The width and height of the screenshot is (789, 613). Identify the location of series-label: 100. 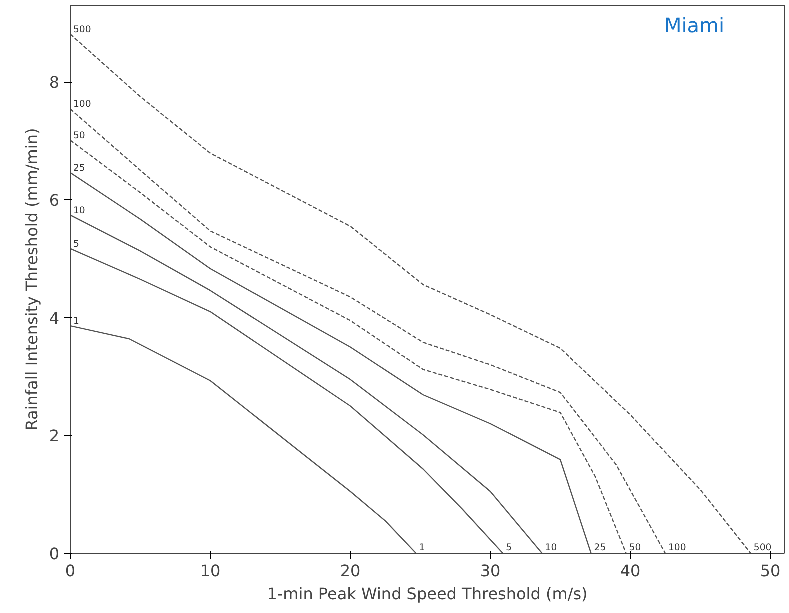
(83, 104).